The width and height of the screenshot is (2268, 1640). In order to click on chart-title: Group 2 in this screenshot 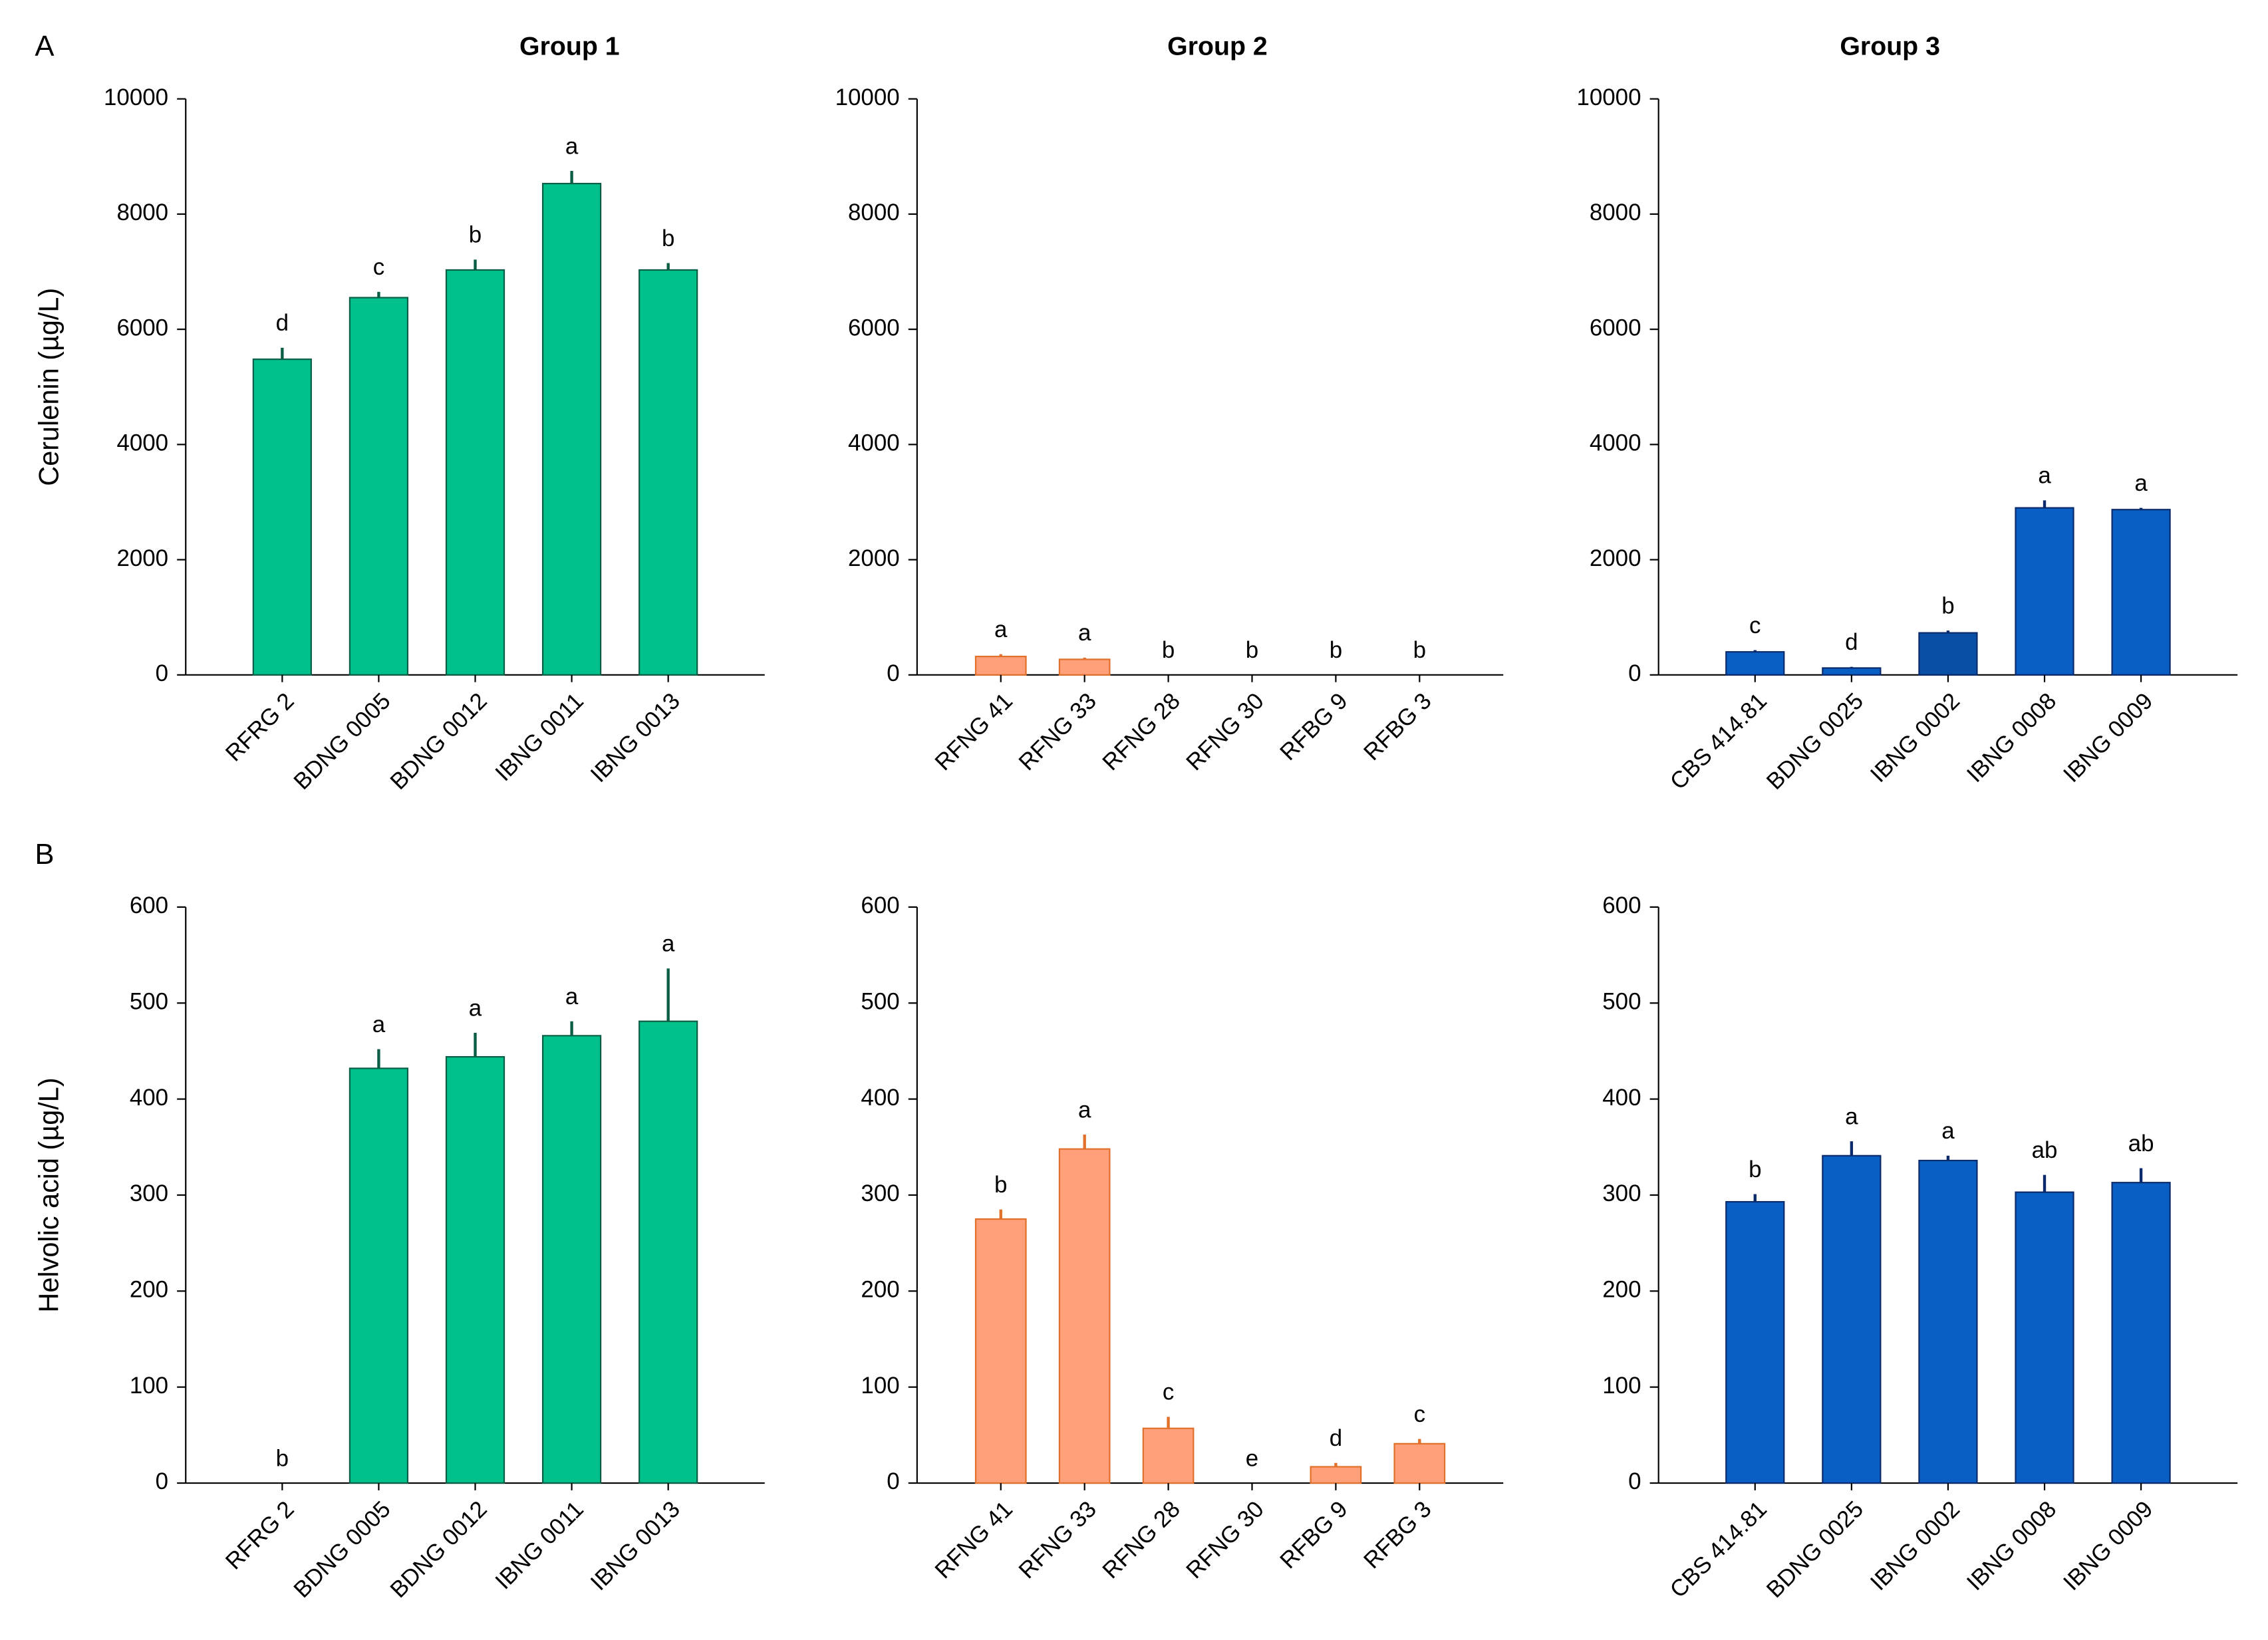, I will do `click(1218, 46)`.